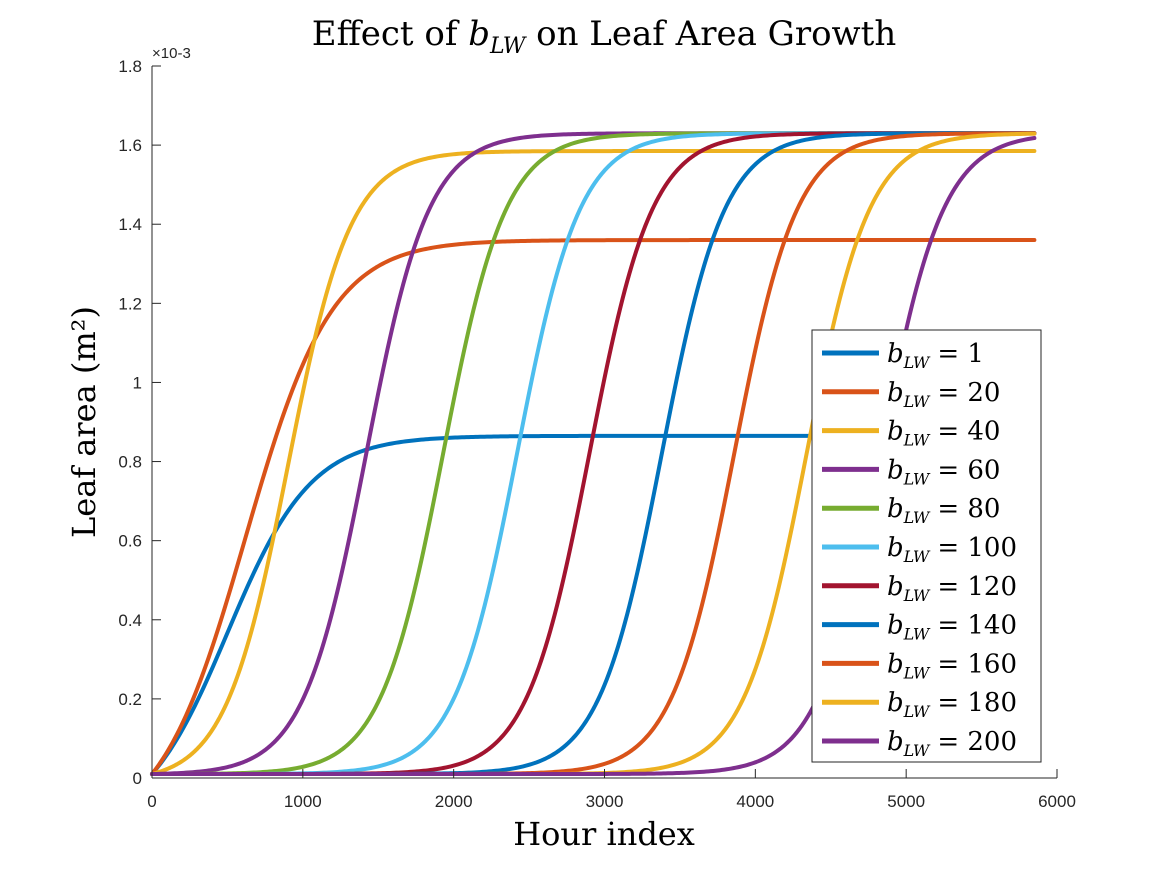 The height and width of the screenshot is (875, 1167). Describe the element at coordinates (1057, 801) in the screenshot. I see `x-tick-label: 6000` at that location.